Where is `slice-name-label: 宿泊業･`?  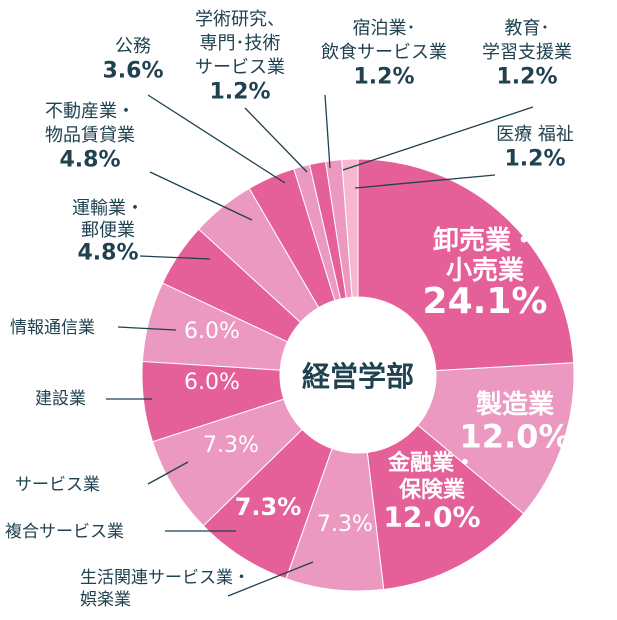
slice-name-label: 宿泊業･ is located at coordinates (384, 28).